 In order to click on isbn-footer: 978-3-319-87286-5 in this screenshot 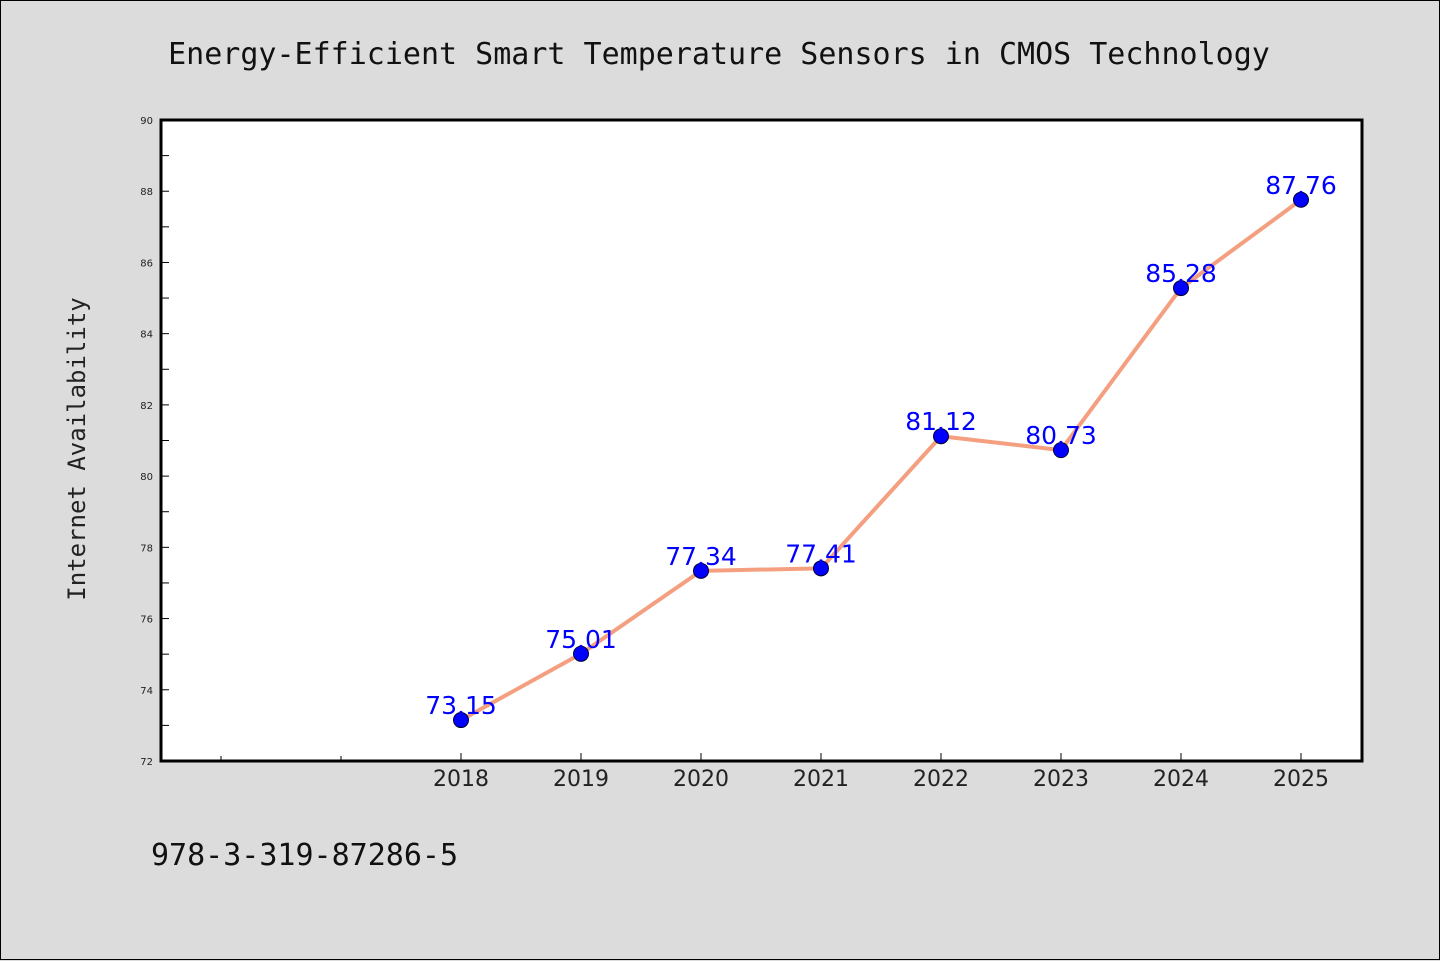, I will do `click(304, 855)`.